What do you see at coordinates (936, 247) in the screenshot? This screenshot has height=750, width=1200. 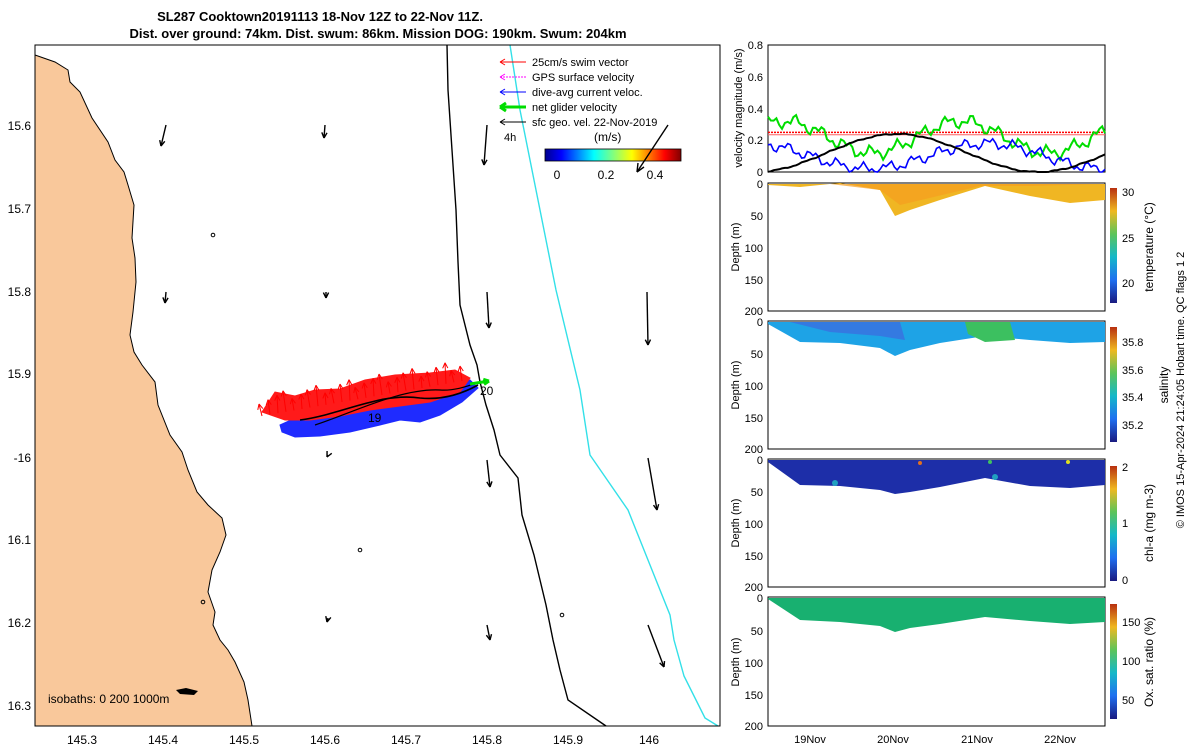 I see `section-axes` at bounding box center [936, 247].